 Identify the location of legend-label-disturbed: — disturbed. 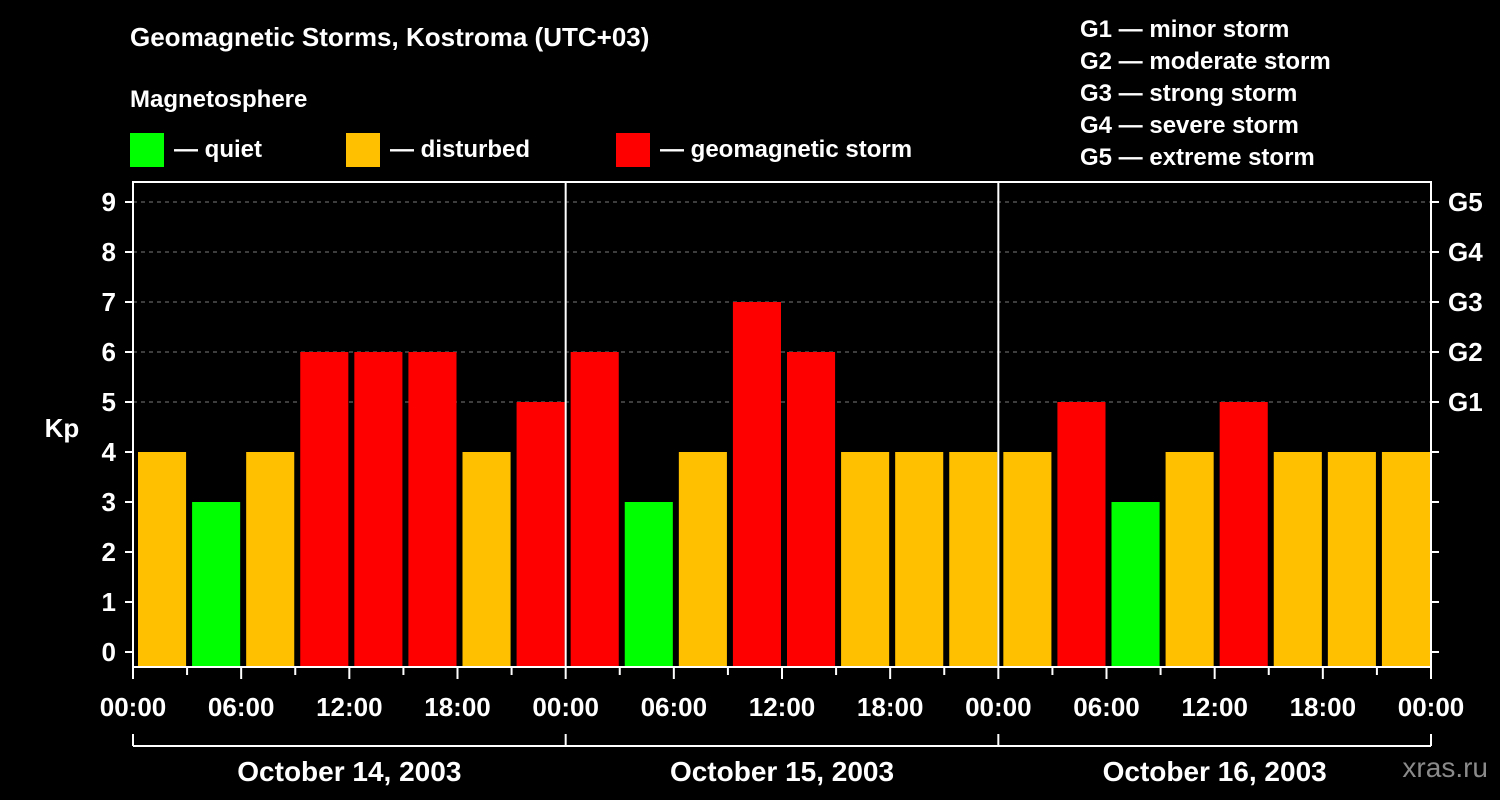
(460, 149).